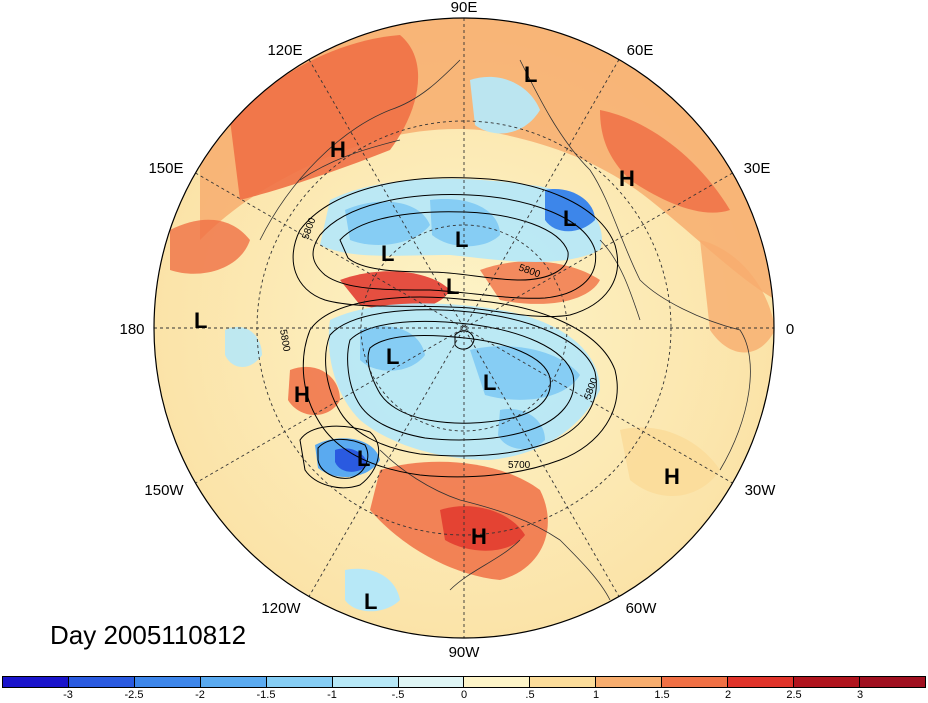 This screenshot has width=928, height=703. Describe the element at coordinates (68, 695) in the screenshot. I see `colorbar-tick-label: -3` at that location.